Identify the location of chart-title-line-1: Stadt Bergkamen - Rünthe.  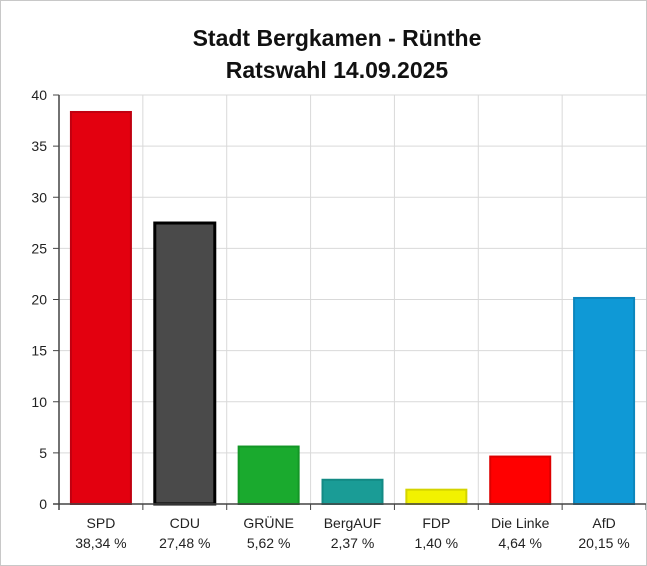
(337, 38).